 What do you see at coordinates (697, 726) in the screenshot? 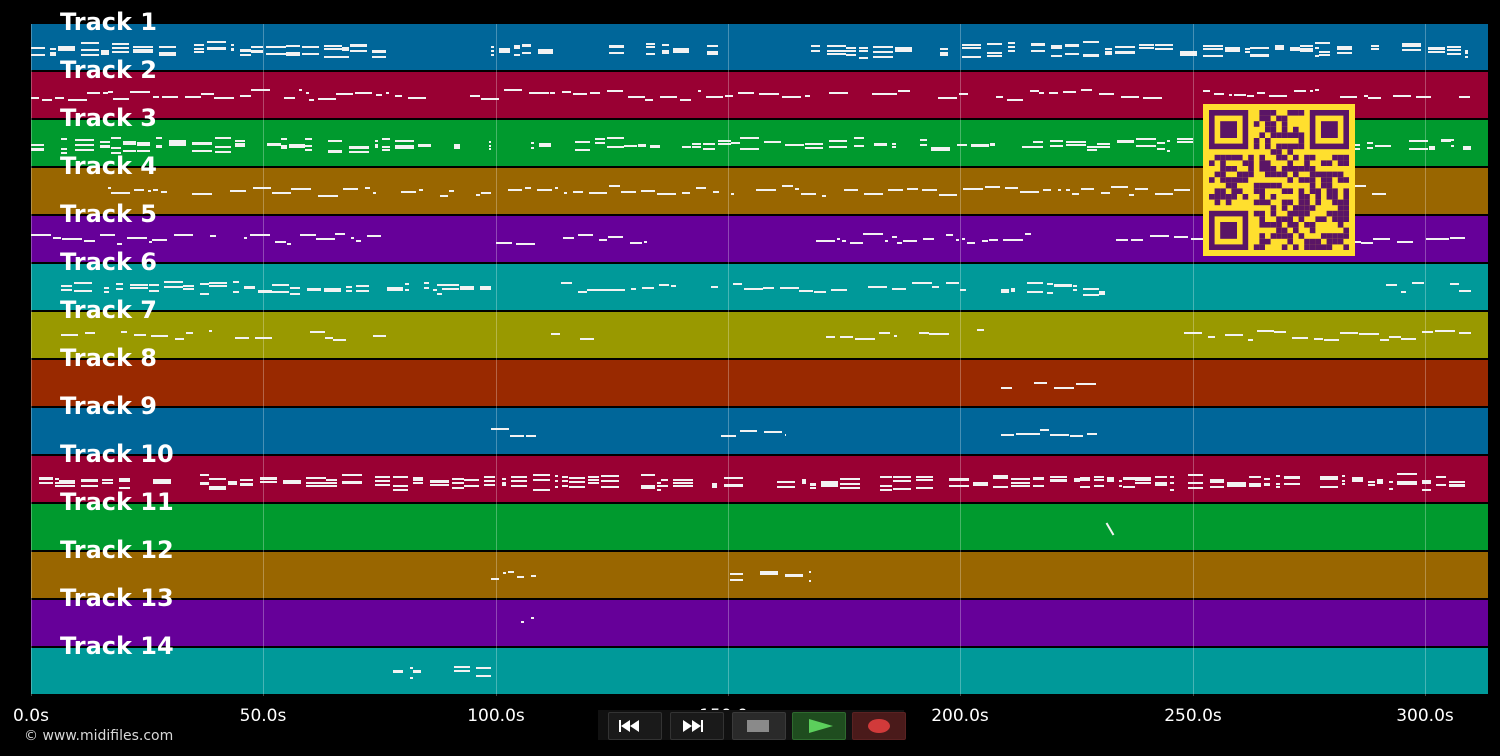
I see `fast-forward-button` at bounding box center [697, 726].